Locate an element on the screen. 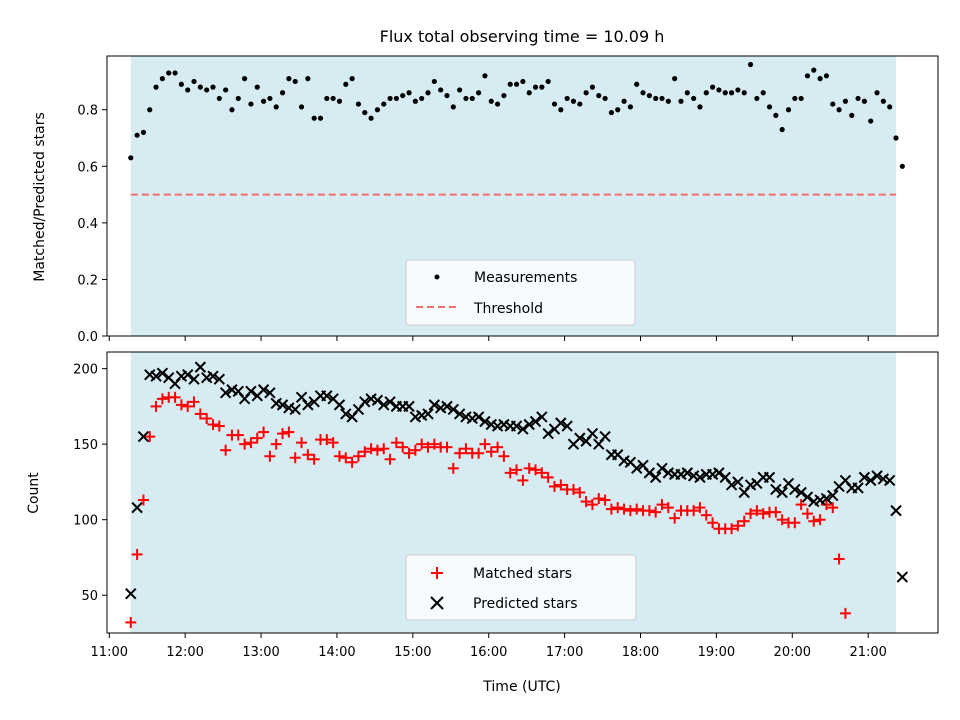  legend-threshold-label: Threshold is located at coordinates (508, 309).